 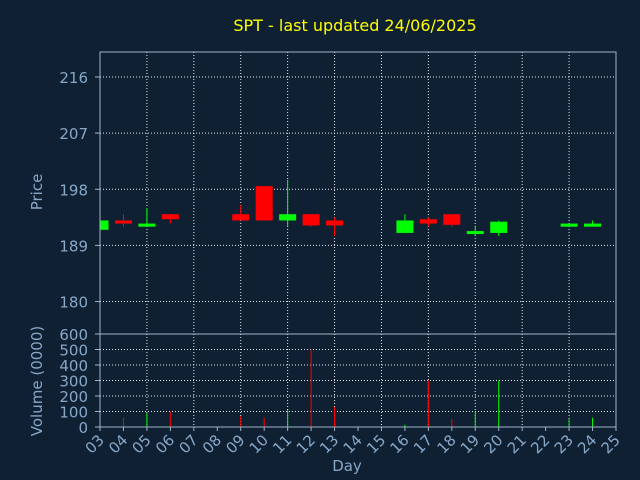 I want to click on price-axis: 180 189 198 207 216, so click(x=79, y=190).